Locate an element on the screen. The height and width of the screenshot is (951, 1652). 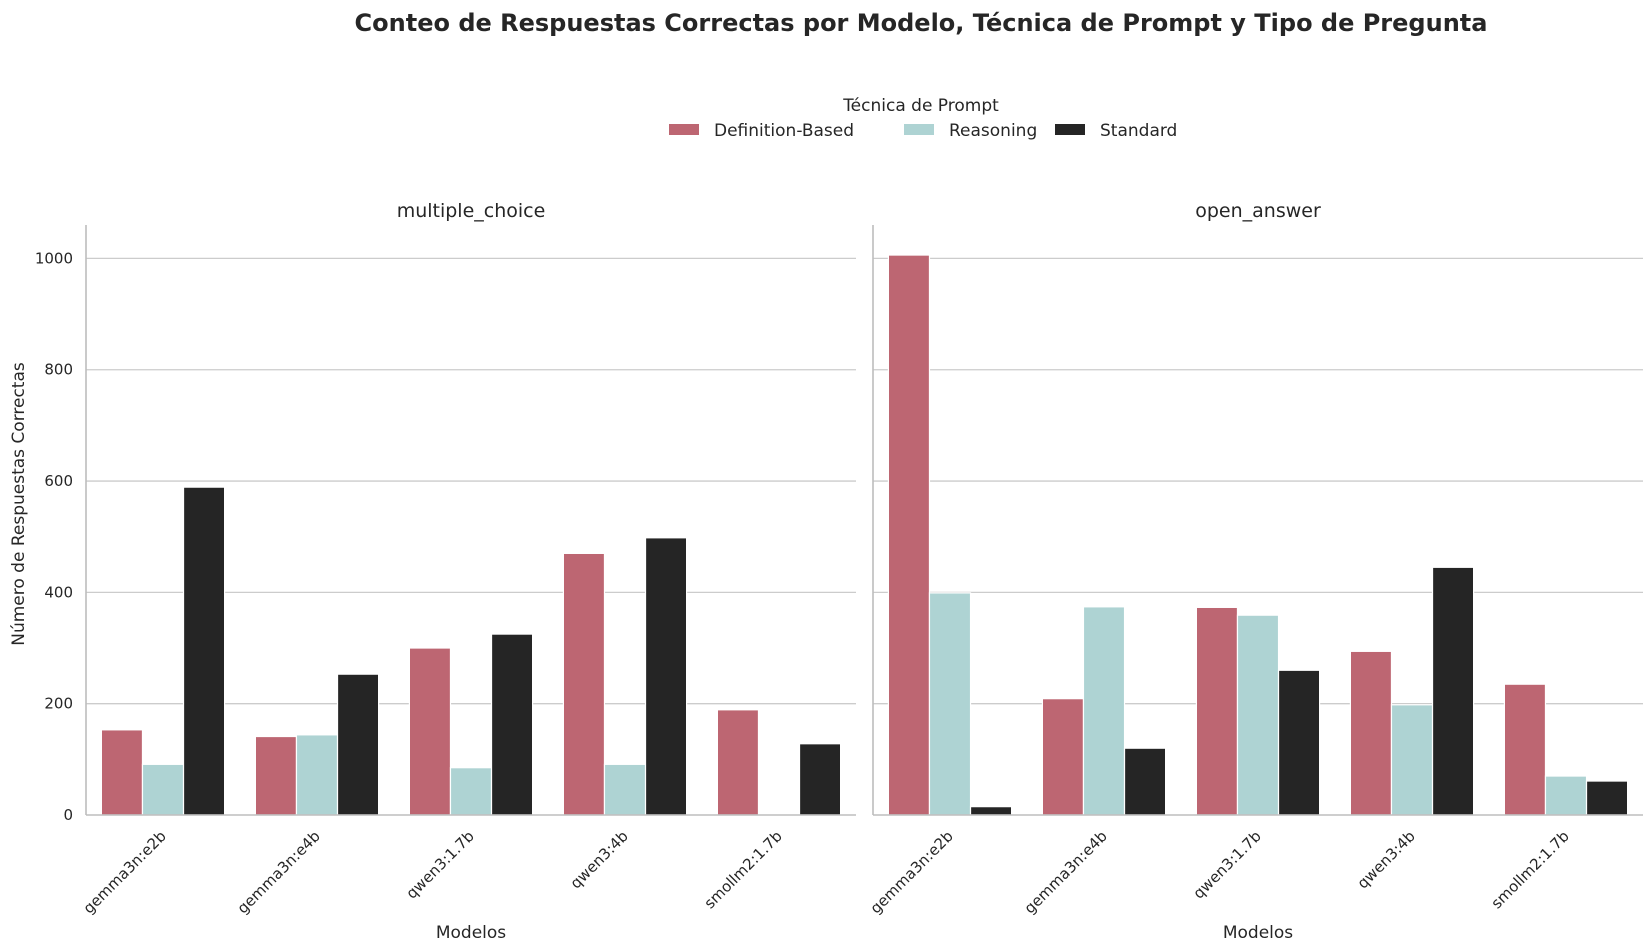
y-tick-label: 800 is located at coordinates (58, 370).